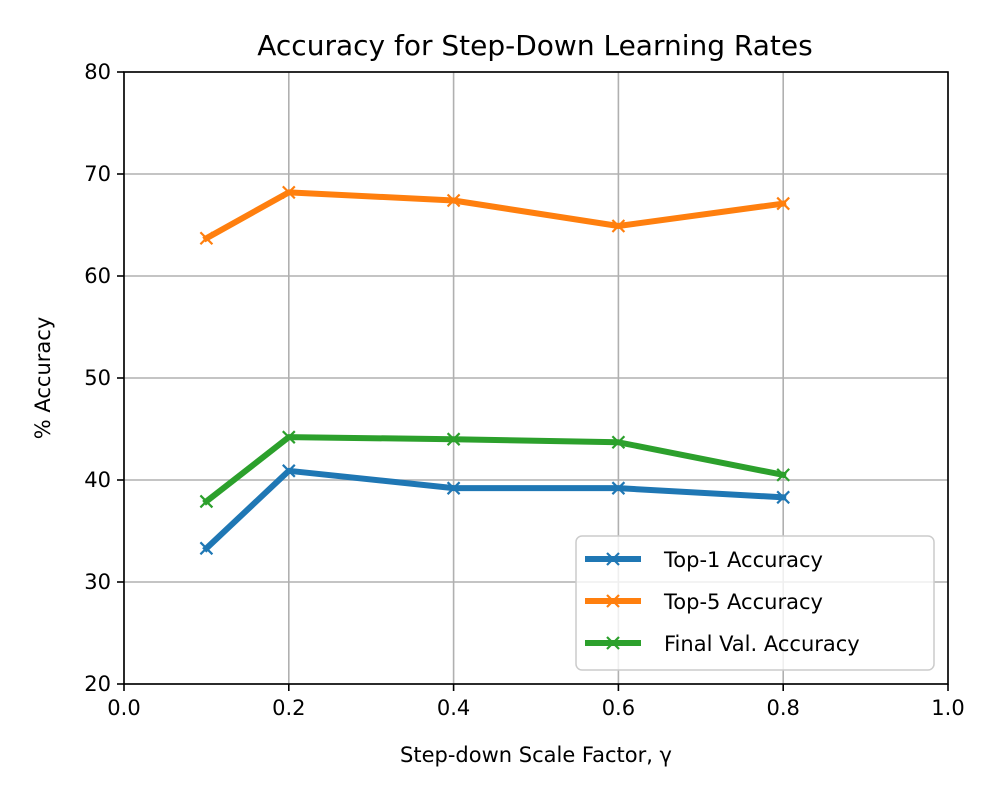 The image size is (1000, 800). What do you see at coordinates (97, 480) in the screenshot?
I see `y-tick-label: 40` at bounding box center [97, 480].